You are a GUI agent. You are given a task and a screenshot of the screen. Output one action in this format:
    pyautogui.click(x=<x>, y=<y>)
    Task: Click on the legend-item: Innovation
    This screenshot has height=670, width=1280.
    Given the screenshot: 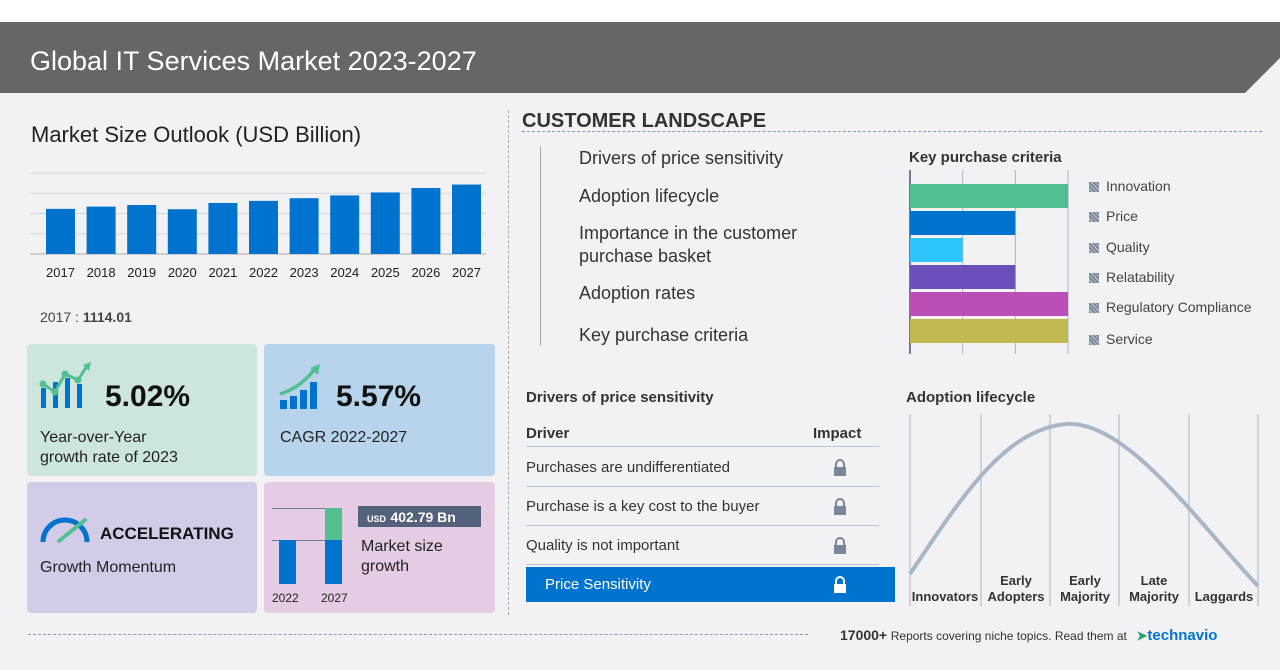 What is the action you would take?
    pyautogui.click(x=1130, y=186)
    